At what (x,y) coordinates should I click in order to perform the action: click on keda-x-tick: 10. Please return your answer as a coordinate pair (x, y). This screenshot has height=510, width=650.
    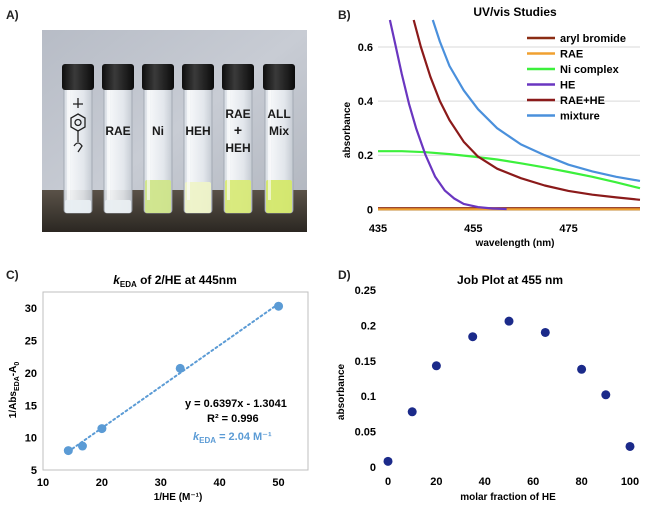
    Looking at the image, I should click on (43, 483).